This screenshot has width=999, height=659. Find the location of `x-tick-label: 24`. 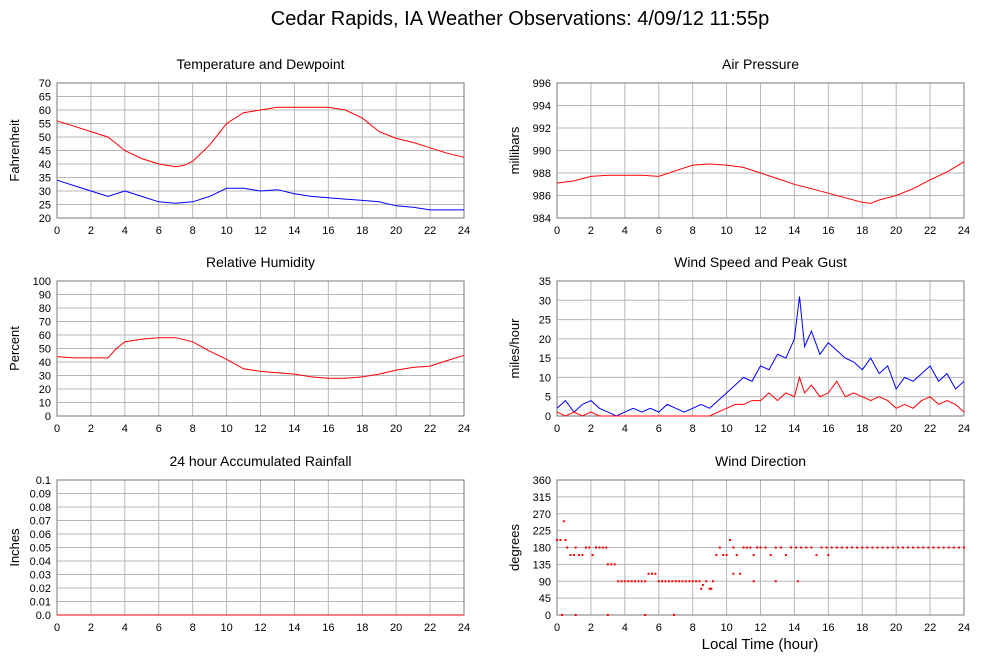

x-tick-label: 24 is located at coordinates (464, 231).